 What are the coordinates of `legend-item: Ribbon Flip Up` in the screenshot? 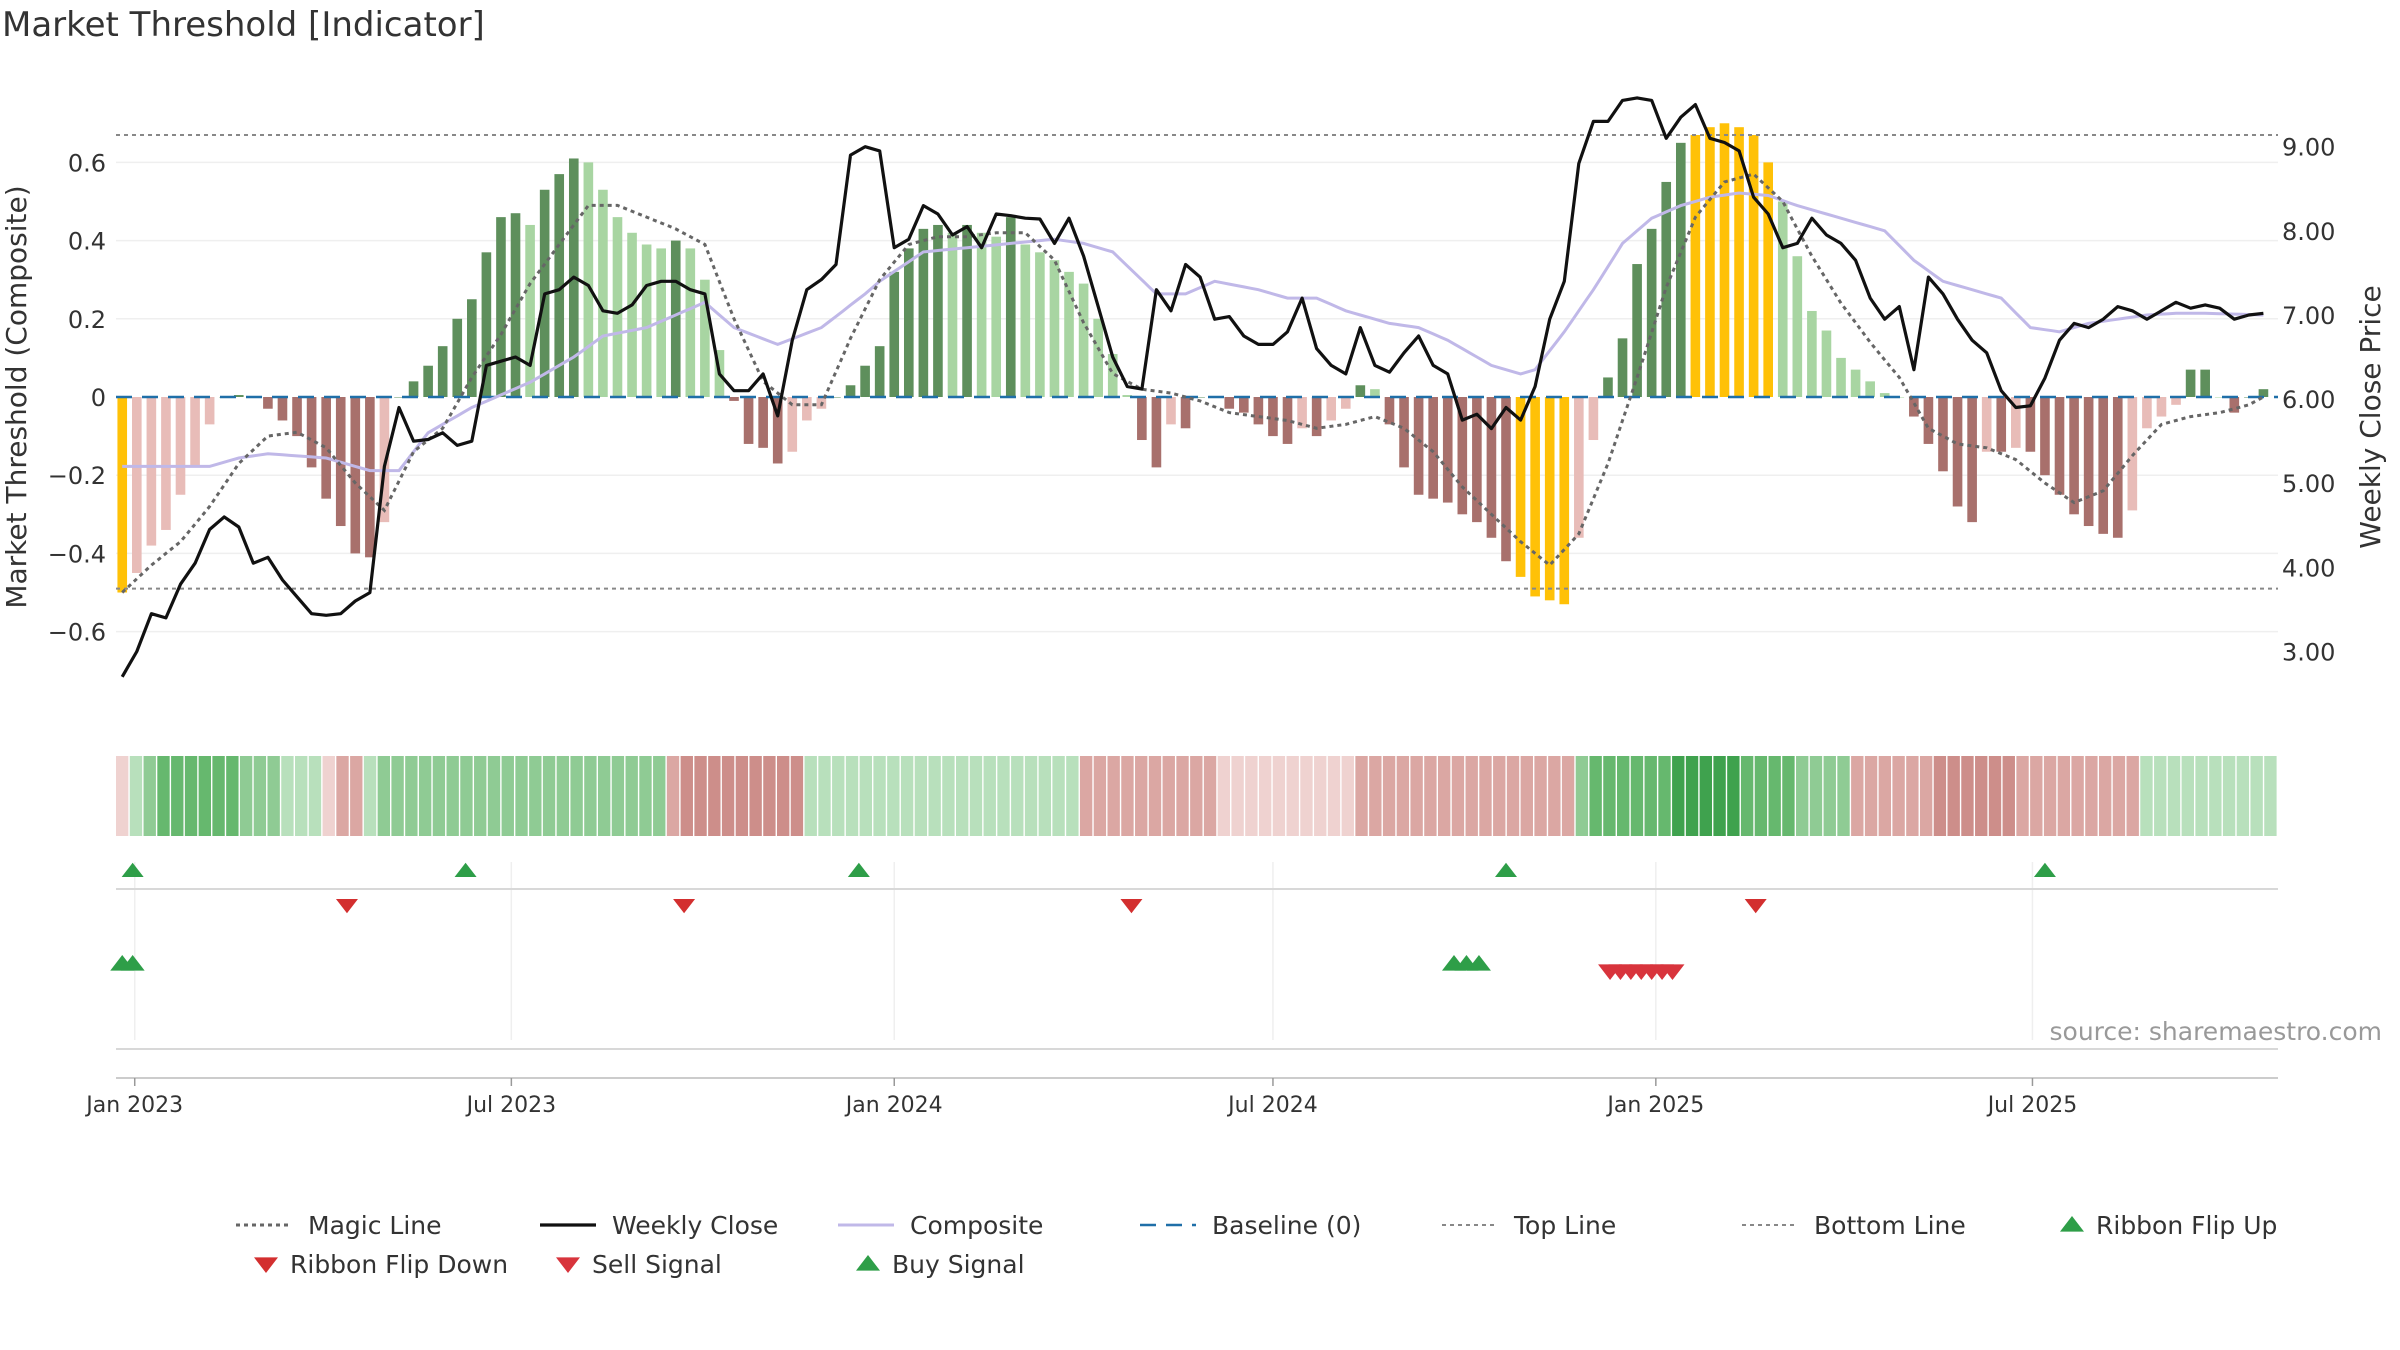 It's located at (2168, 1225).